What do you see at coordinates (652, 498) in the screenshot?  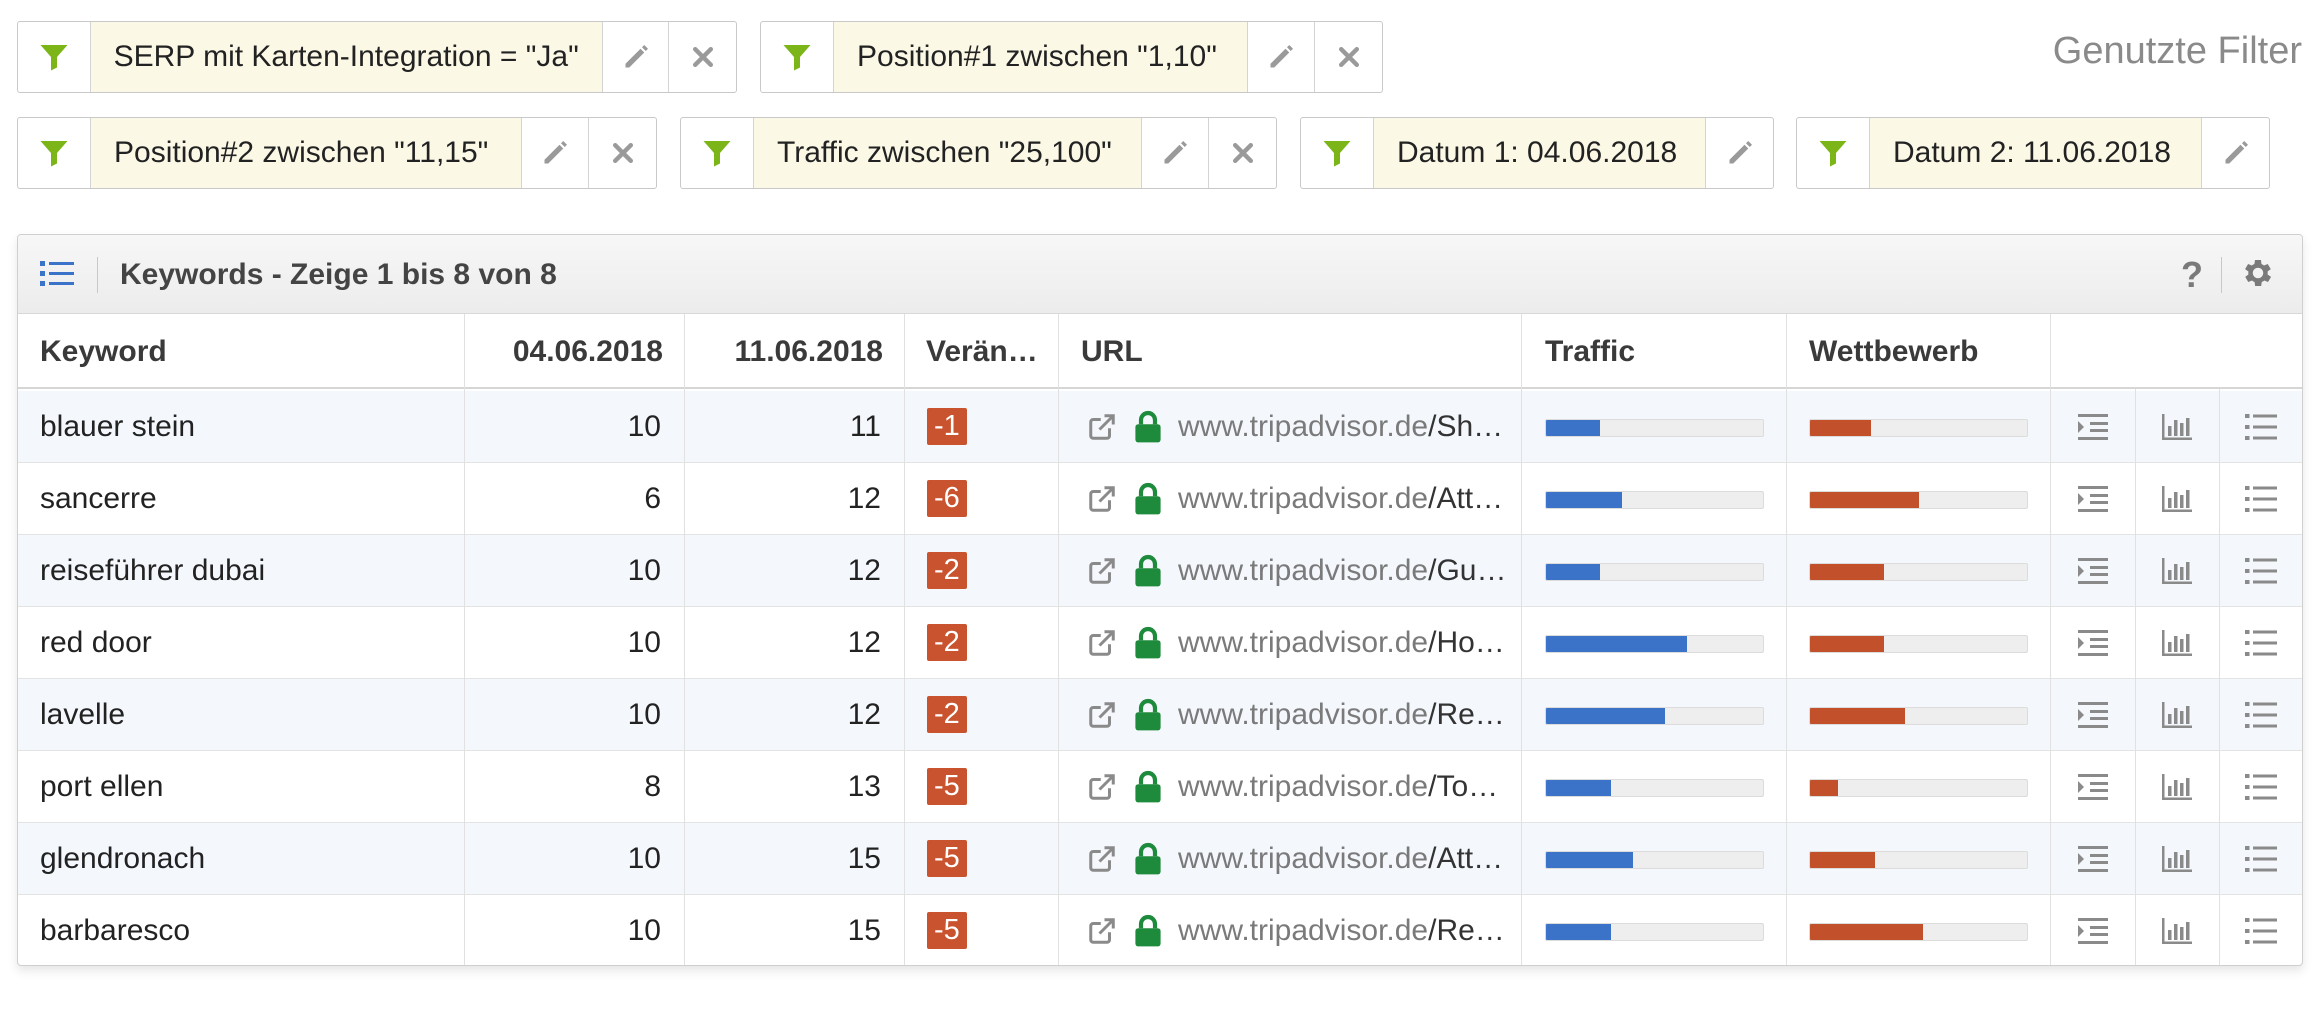 I see `date1-position-cell: 6` at bounding box center [652, 498].